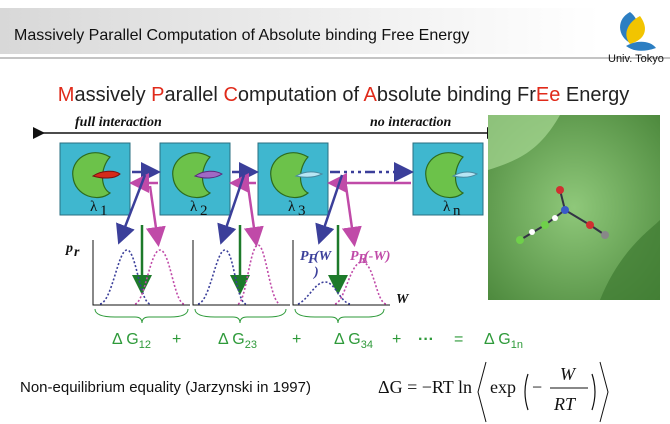 The width and height of the screenshot is (670, 424). Describe the element at coordinates (241, 282) in the screenshot. I see `distribution-plots` at that location.